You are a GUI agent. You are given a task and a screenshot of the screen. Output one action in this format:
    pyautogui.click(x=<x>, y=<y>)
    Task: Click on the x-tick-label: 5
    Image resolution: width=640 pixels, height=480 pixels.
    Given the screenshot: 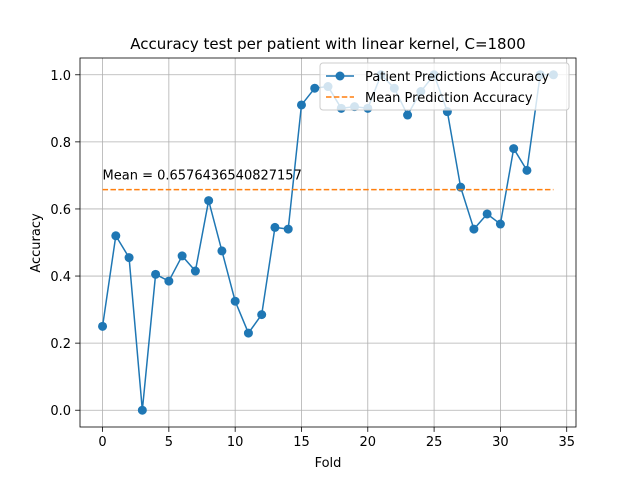 What is the action you would take?
    pyautogui.click(x=169, y=442)
    